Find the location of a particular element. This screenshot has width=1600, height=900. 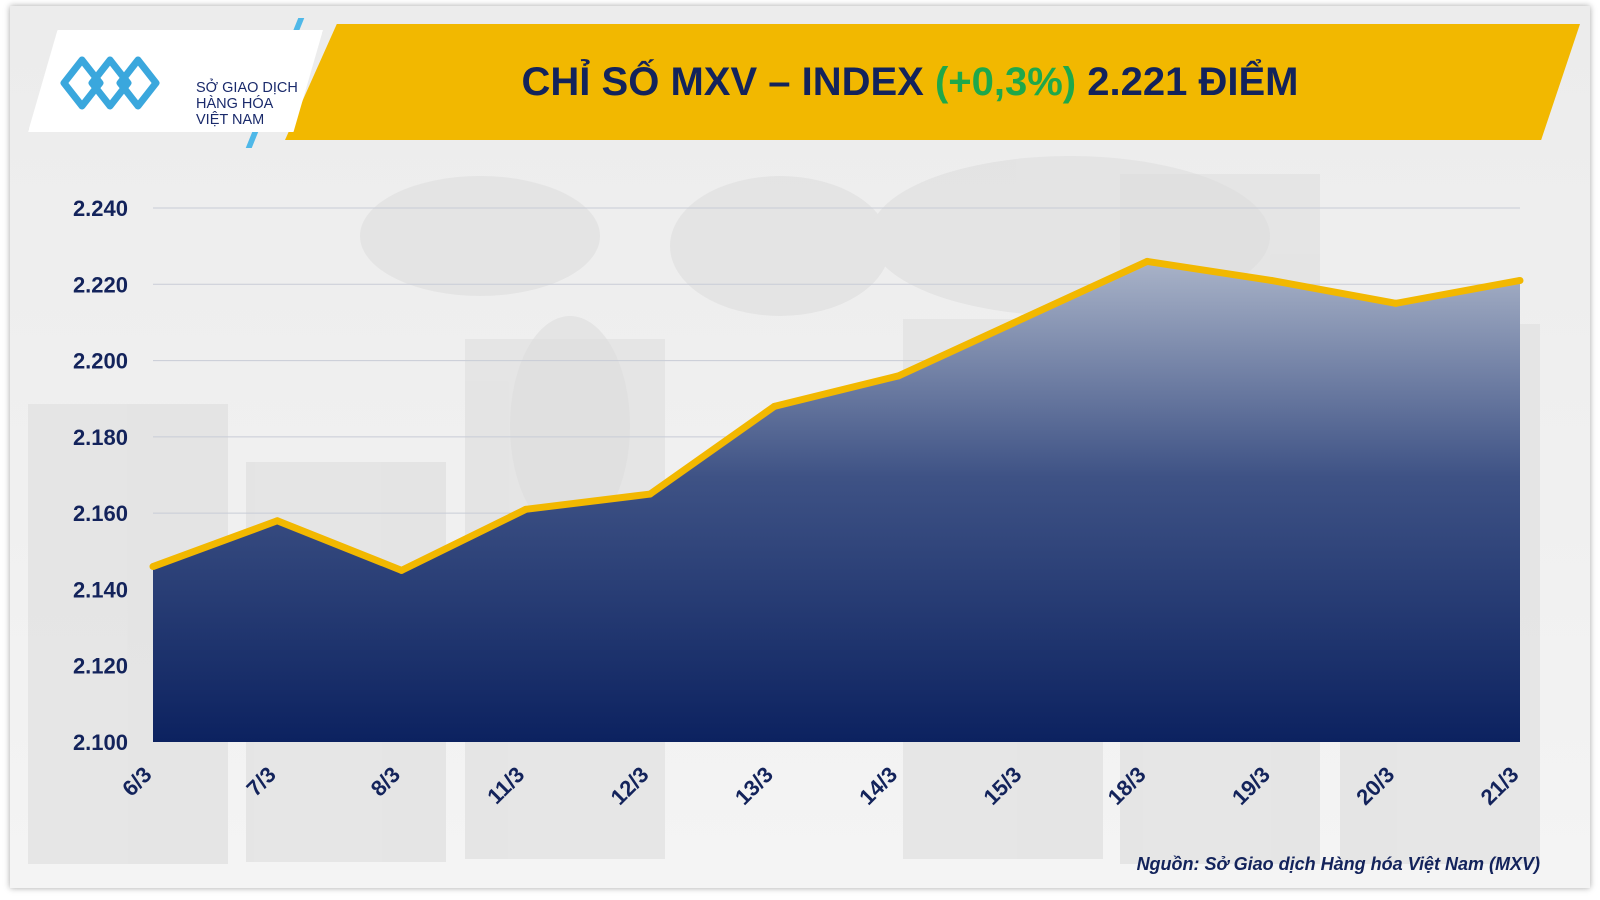

y-tick-label: 2.160 is located at coordinates (100, 513).